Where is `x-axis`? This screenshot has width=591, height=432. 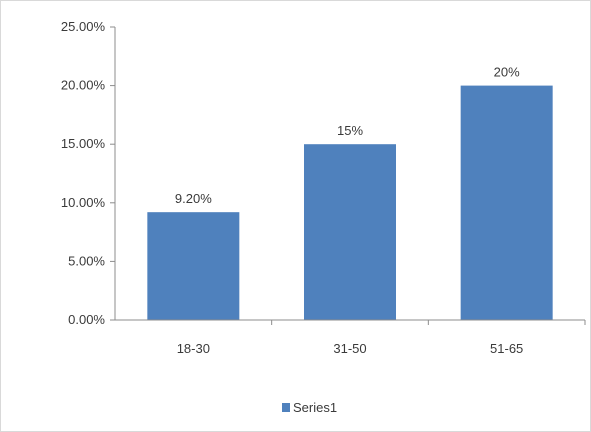 x-axis is located at coordinates (350, 322).